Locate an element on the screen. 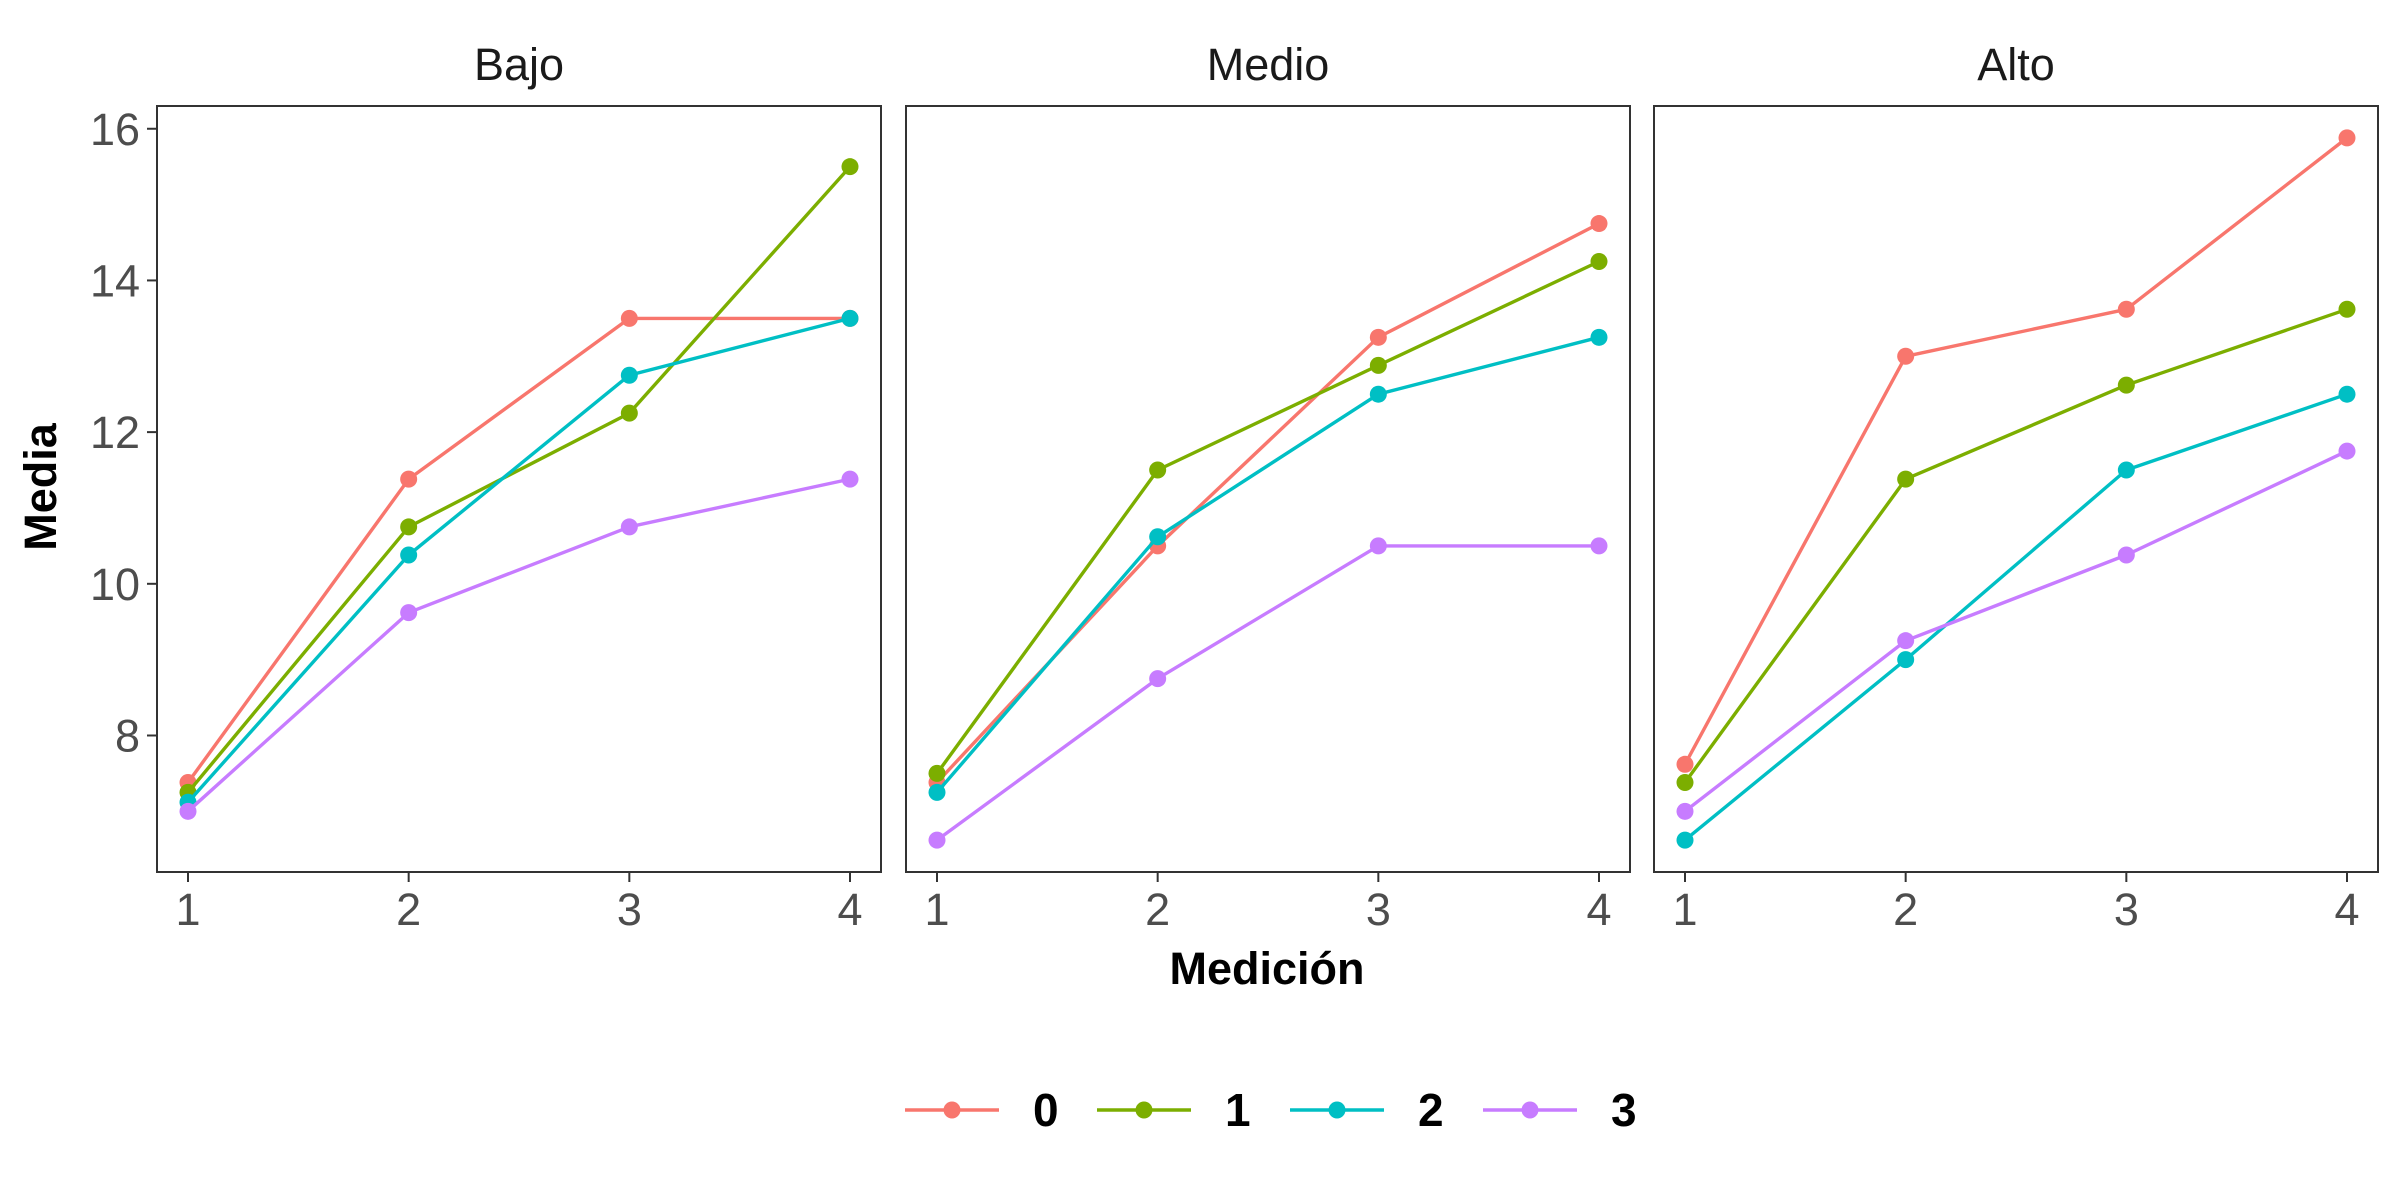 The width and height of the screenshot is (2400, 1200). data-point-1-panel-2-x3 is located at coordinates (2126, 385).